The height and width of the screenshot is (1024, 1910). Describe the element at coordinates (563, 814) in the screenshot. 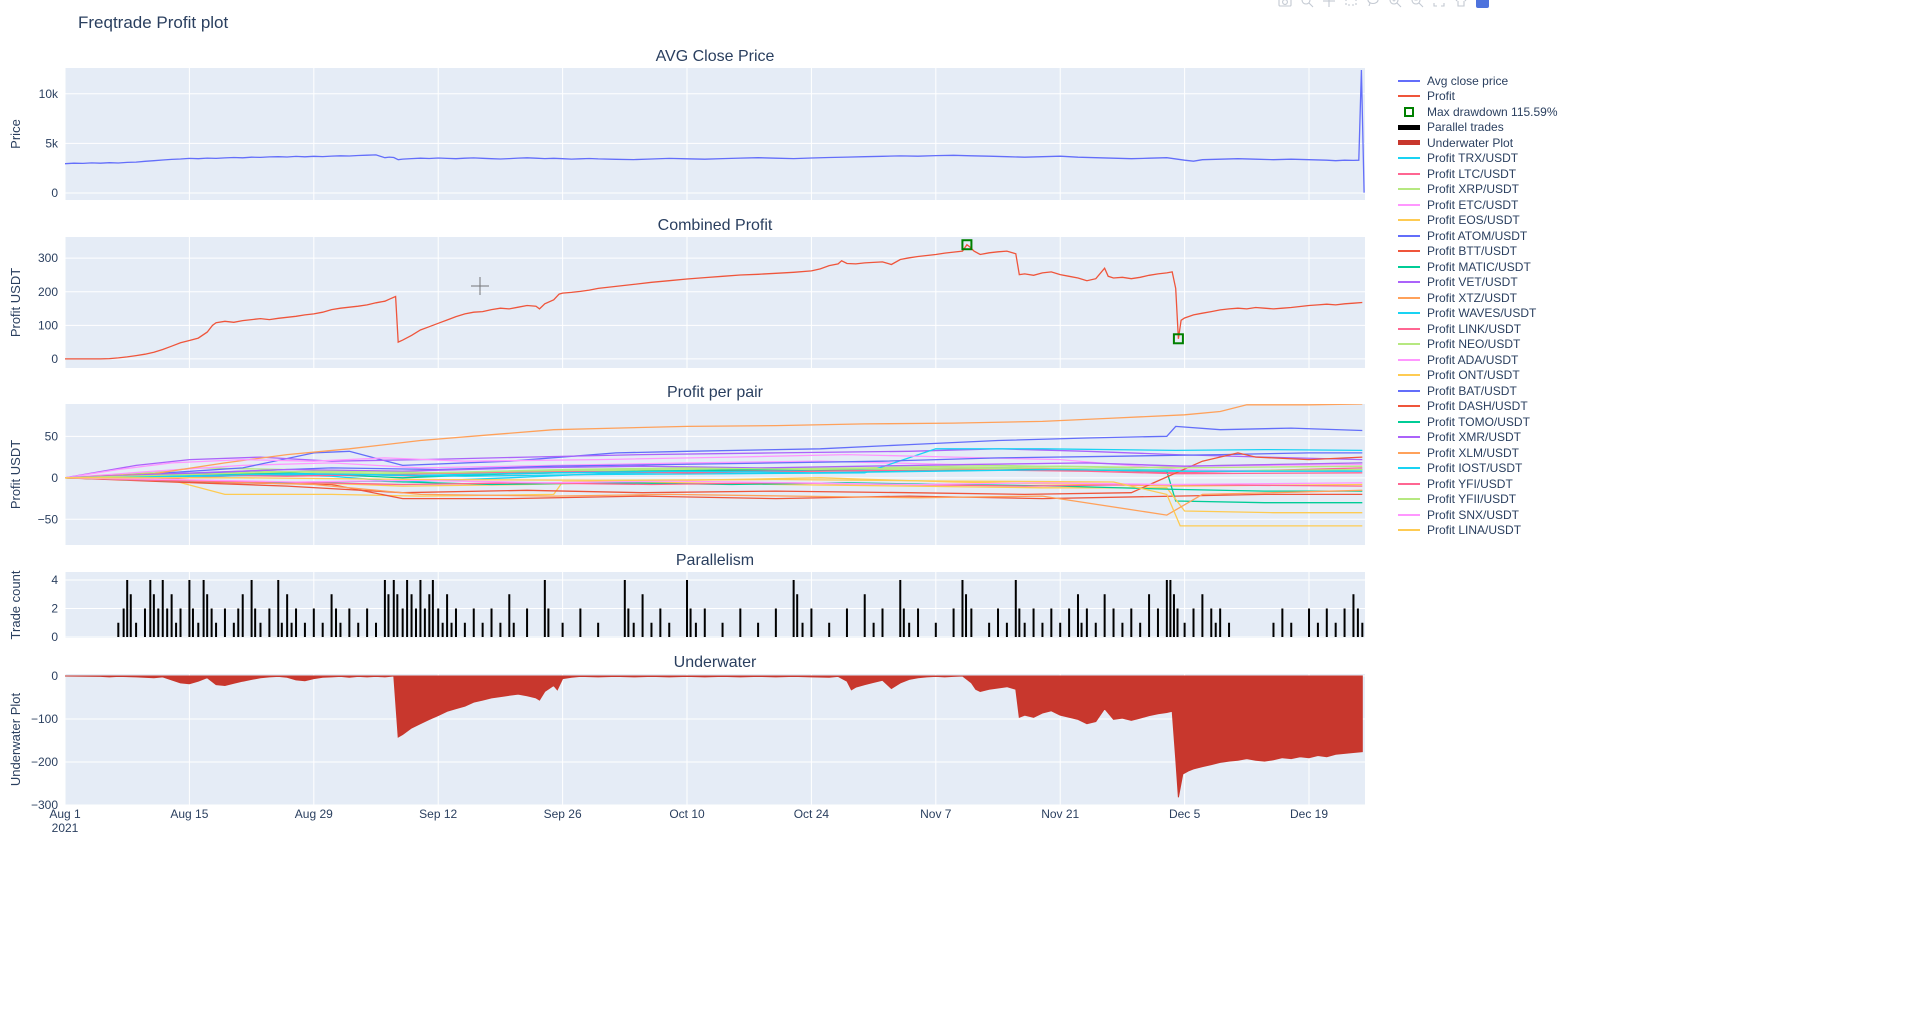

I see `x-tick-label: Sep 26` at that location.